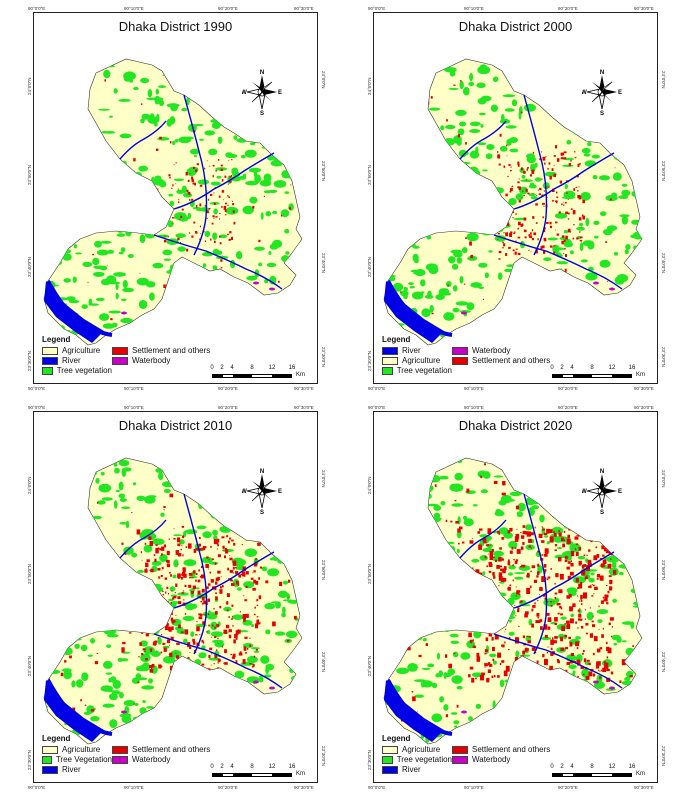 Image resolution: width=685 pixels, height=796 pixels. Describe the element at coordinates (572, 368) in the screenshot. I see `scale-label: 4` at that location.